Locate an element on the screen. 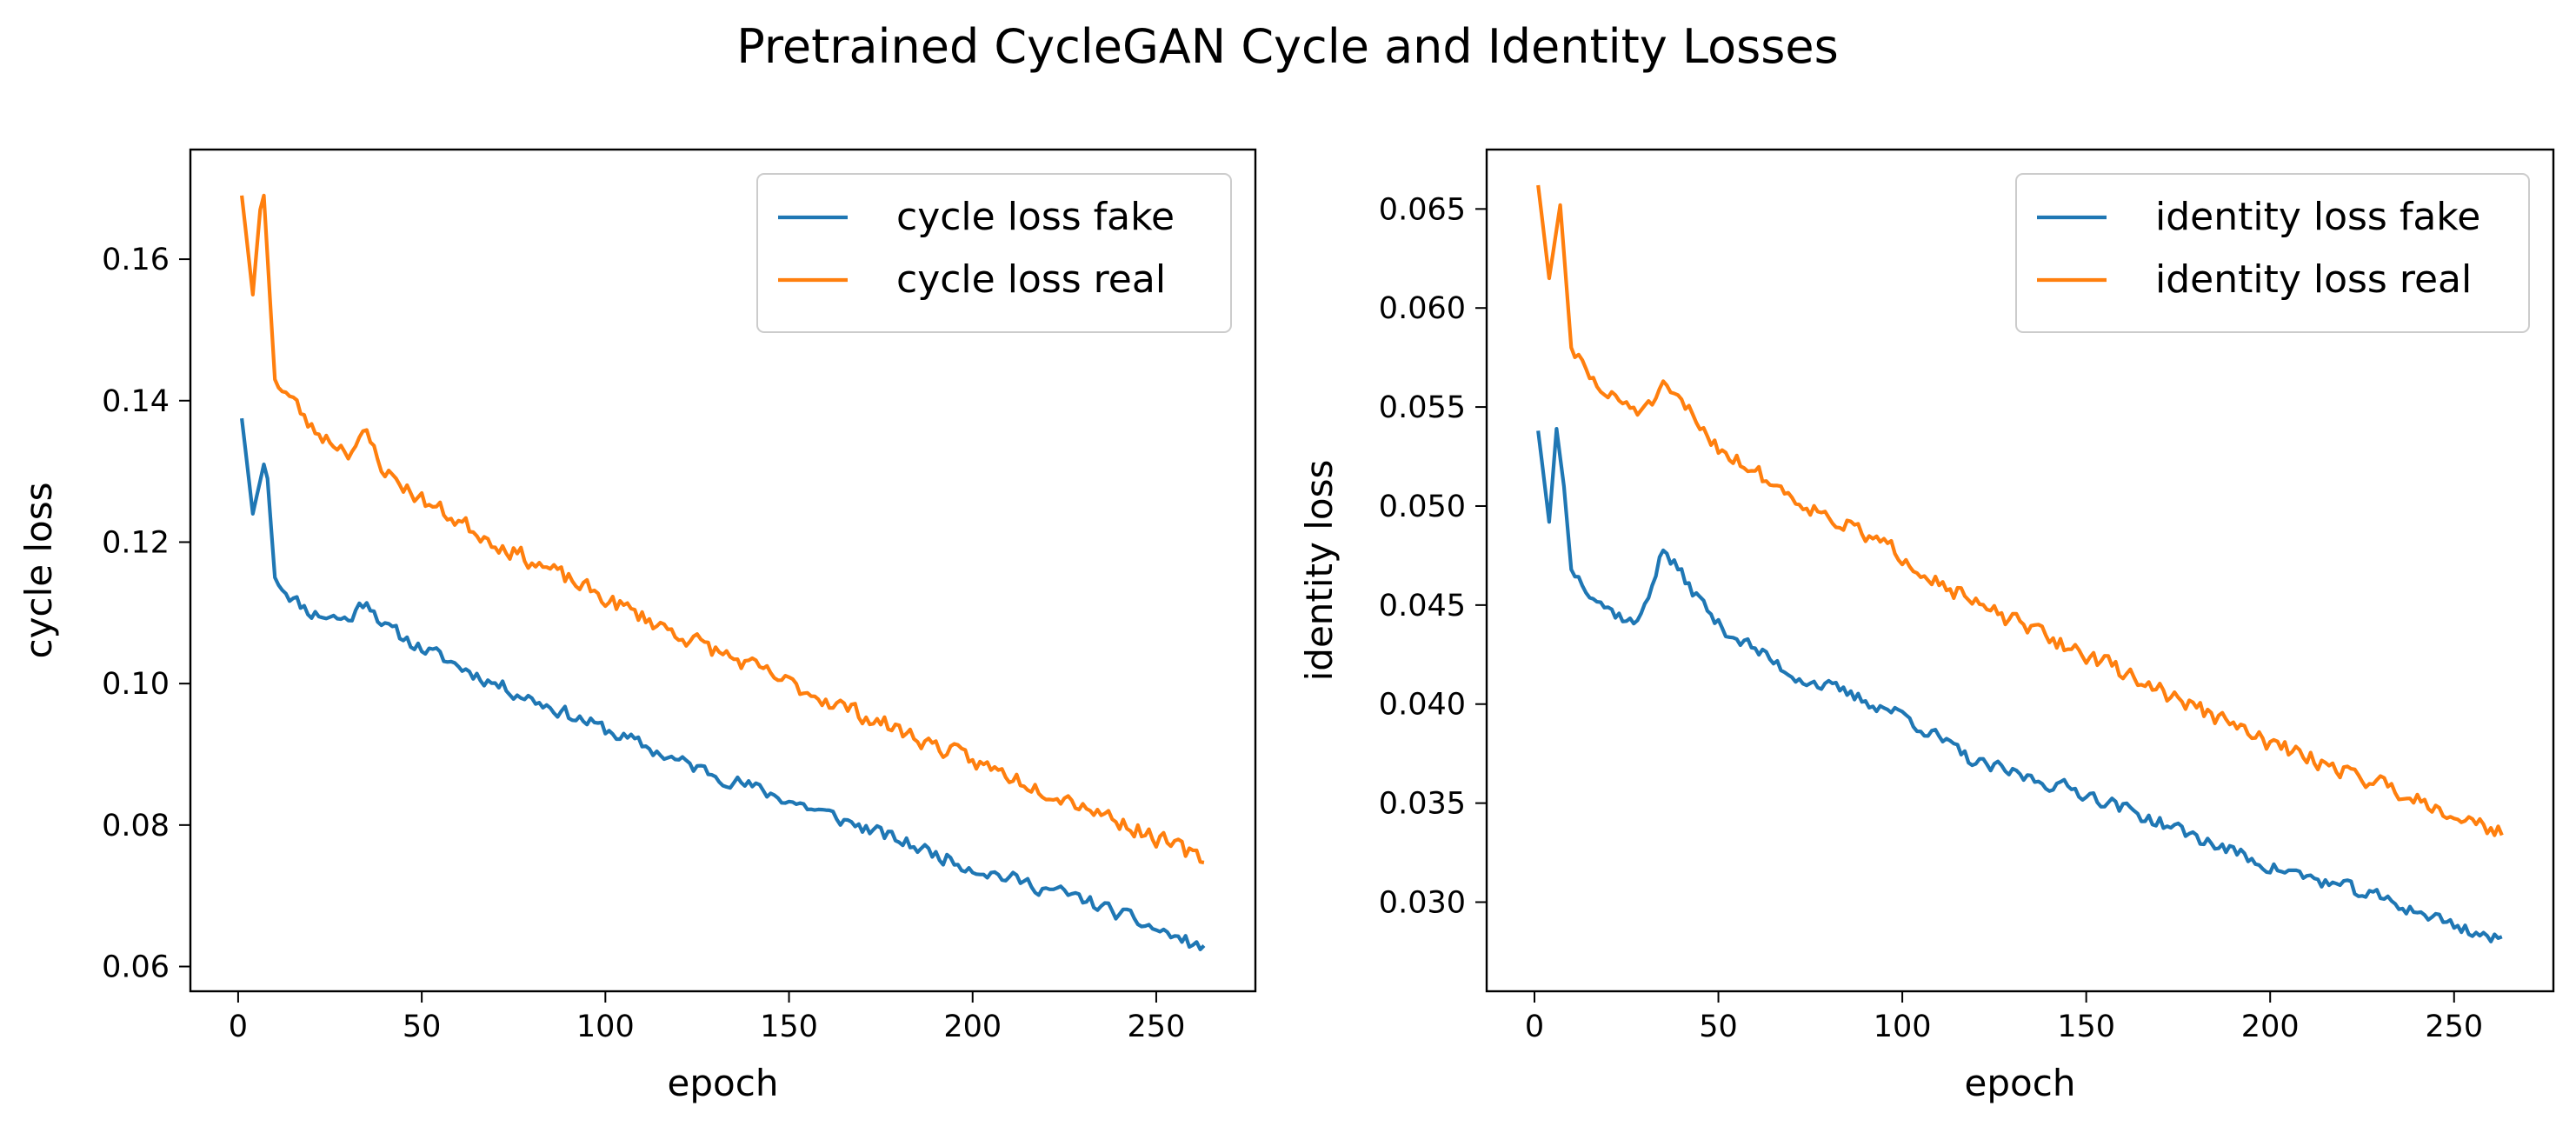 Image resolution: width=2576 pixels, height=1133 pixels. legend: identity loss fake identity loss real is located at coordinates (2272, 253).